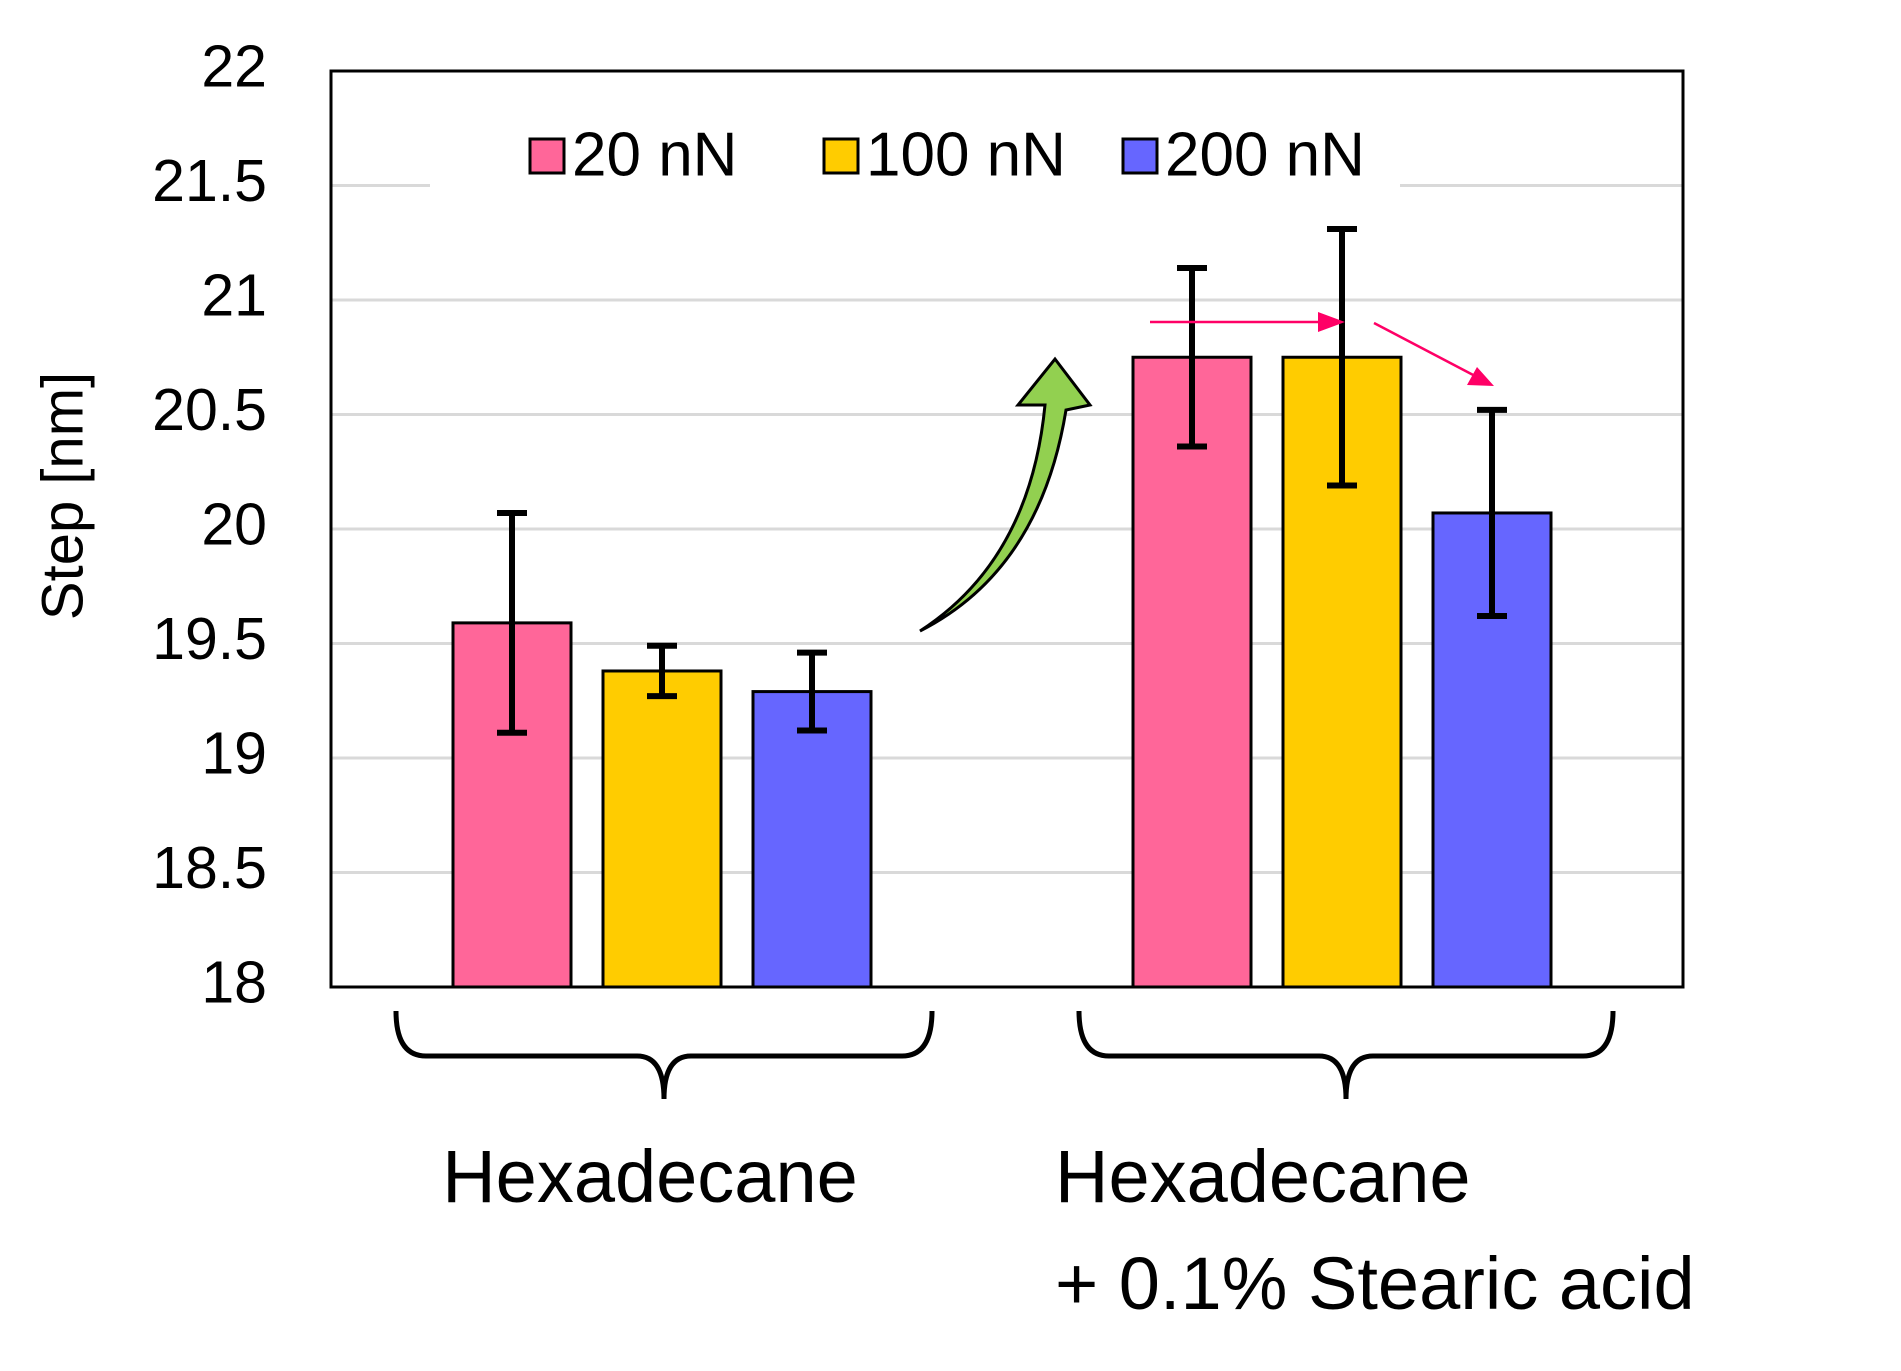  What do you see at coordinates (1265, 154) in the screenshot?
I see `legend-label: 200 nN` at bounding box center [1265, 154].